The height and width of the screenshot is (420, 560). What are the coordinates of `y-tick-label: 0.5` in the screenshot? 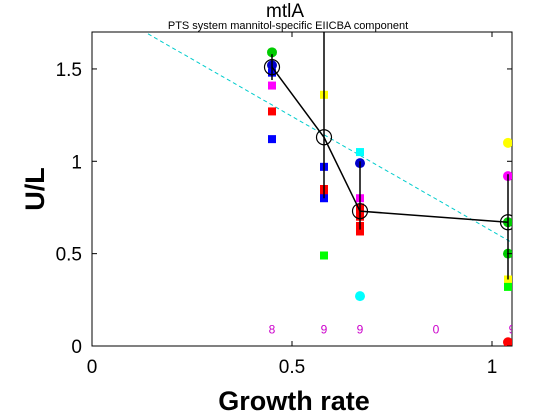 It's located at (69, 255).